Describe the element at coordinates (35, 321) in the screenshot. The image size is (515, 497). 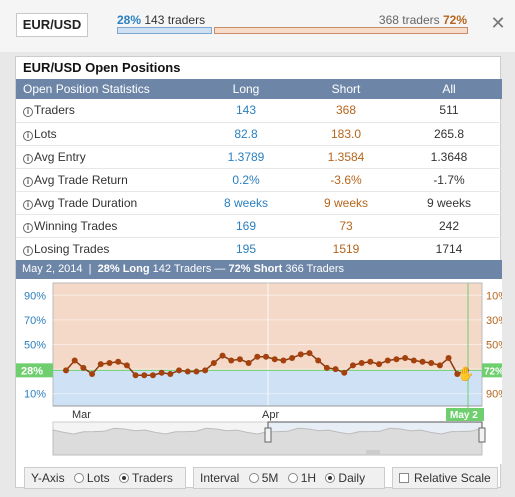
I see `y-tick-left: 70%` at that location.